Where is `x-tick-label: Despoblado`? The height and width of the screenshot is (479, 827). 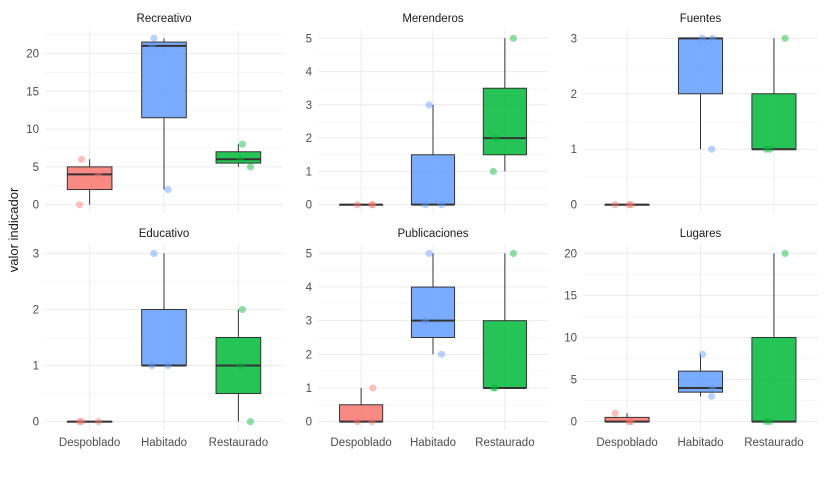
x-tick-label: Despoblado is located at coordinates (360, 443).